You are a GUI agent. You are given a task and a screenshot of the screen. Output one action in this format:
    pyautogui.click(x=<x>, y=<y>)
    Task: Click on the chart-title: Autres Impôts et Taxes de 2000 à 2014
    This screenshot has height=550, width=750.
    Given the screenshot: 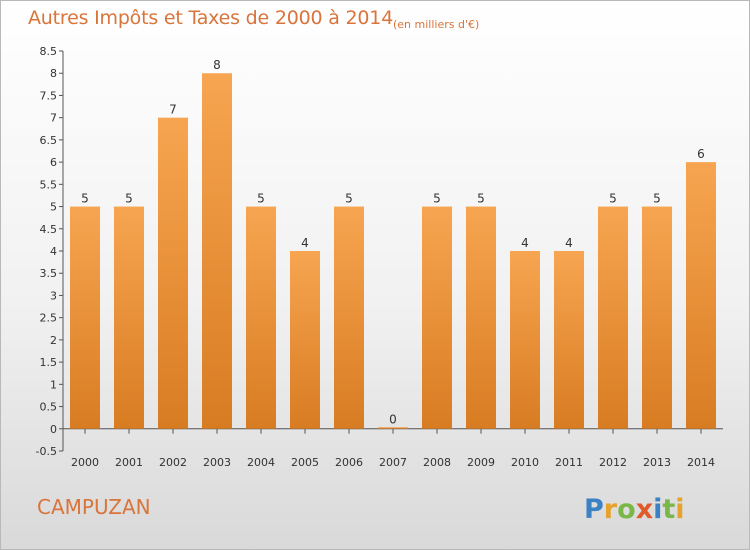 What is the action you would take?
    pyautogui.click(x=211, y=18)
    